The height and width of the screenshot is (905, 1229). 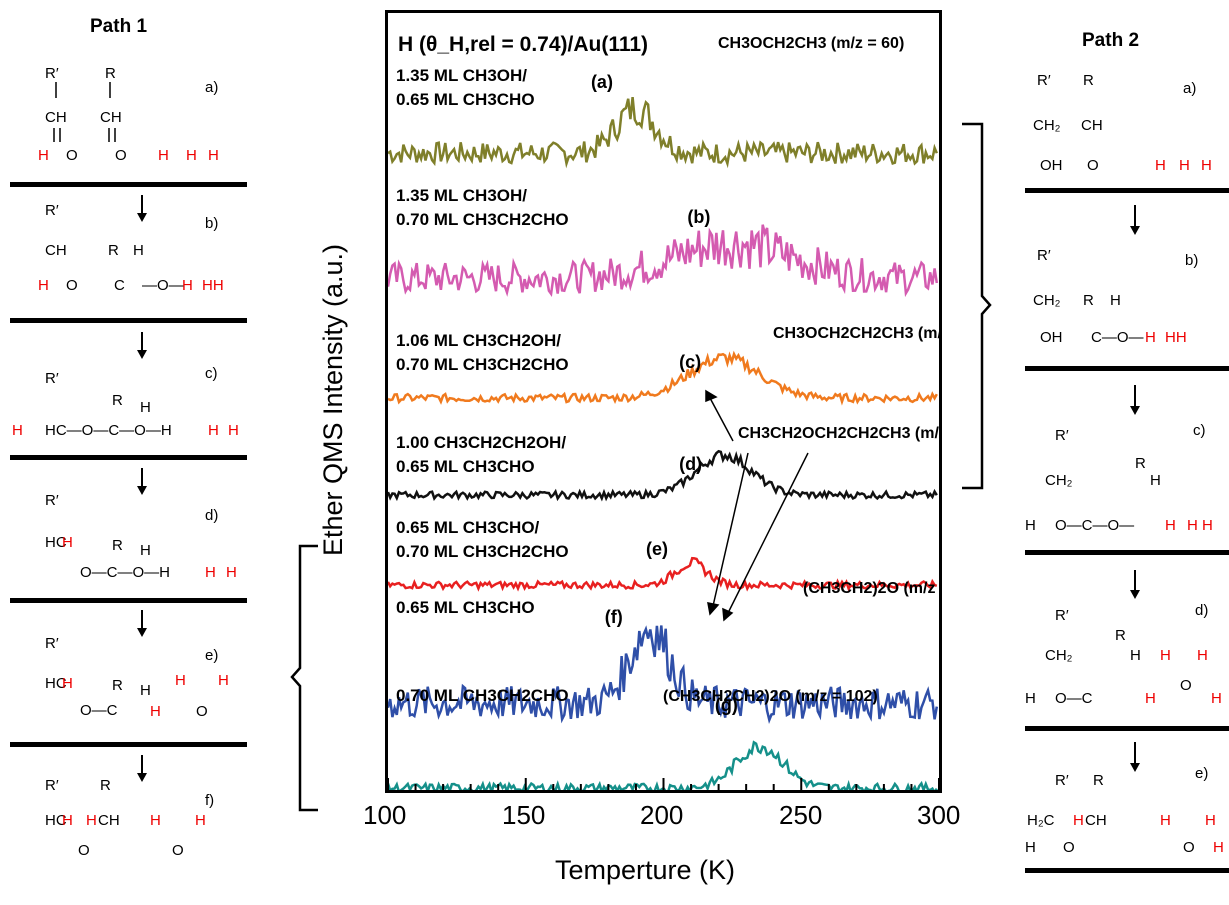 What do you see at coordinates (1111, 40) in the screenshot?
I see `path2-title: Path 2` at bounding box center [1111, 40].